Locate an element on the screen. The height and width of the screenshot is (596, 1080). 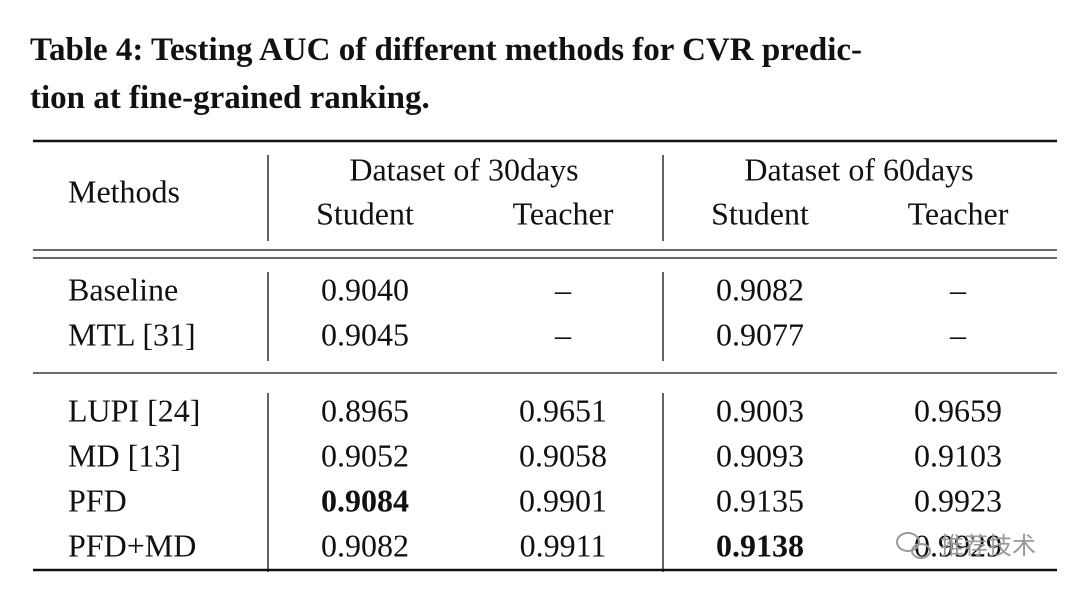
auc-cell: 0.9058 is located at coordinates (563, 455).